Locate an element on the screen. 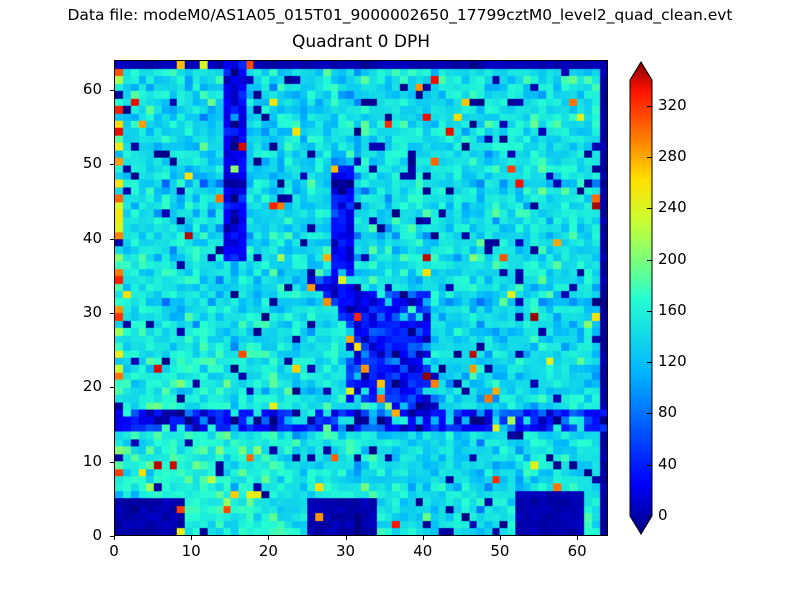  y-tick-label: 60 is located at coordinates (92, 88).